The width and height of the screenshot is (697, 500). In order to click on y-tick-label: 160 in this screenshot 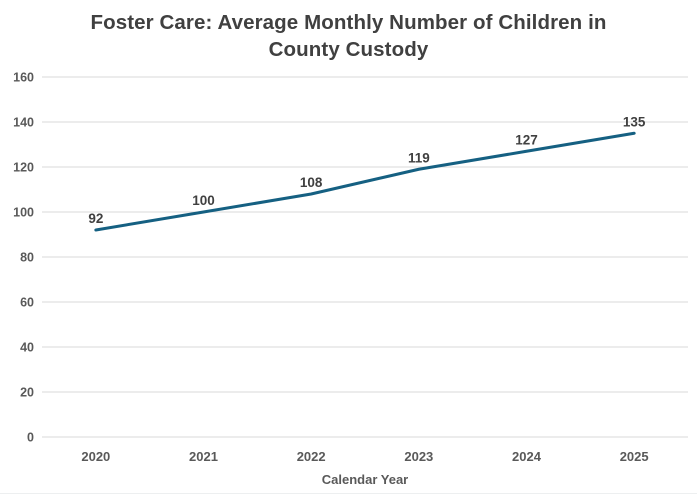, I will do `click(23, 78)`.